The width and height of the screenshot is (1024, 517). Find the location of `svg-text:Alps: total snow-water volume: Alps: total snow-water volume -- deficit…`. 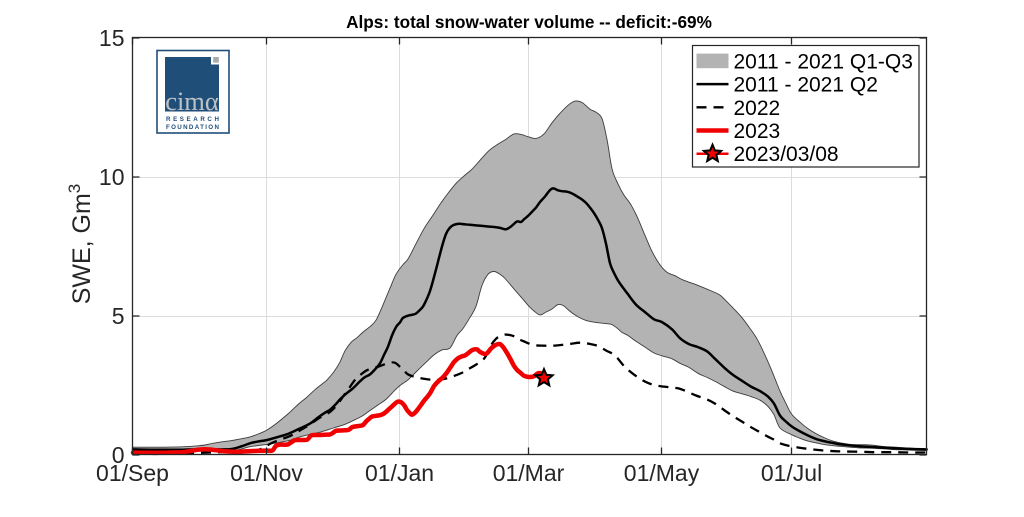

svg-text:Alps: total snow-water volume: Alps: total snow-water volume -- deficit… is located at coordinates (529, 22).